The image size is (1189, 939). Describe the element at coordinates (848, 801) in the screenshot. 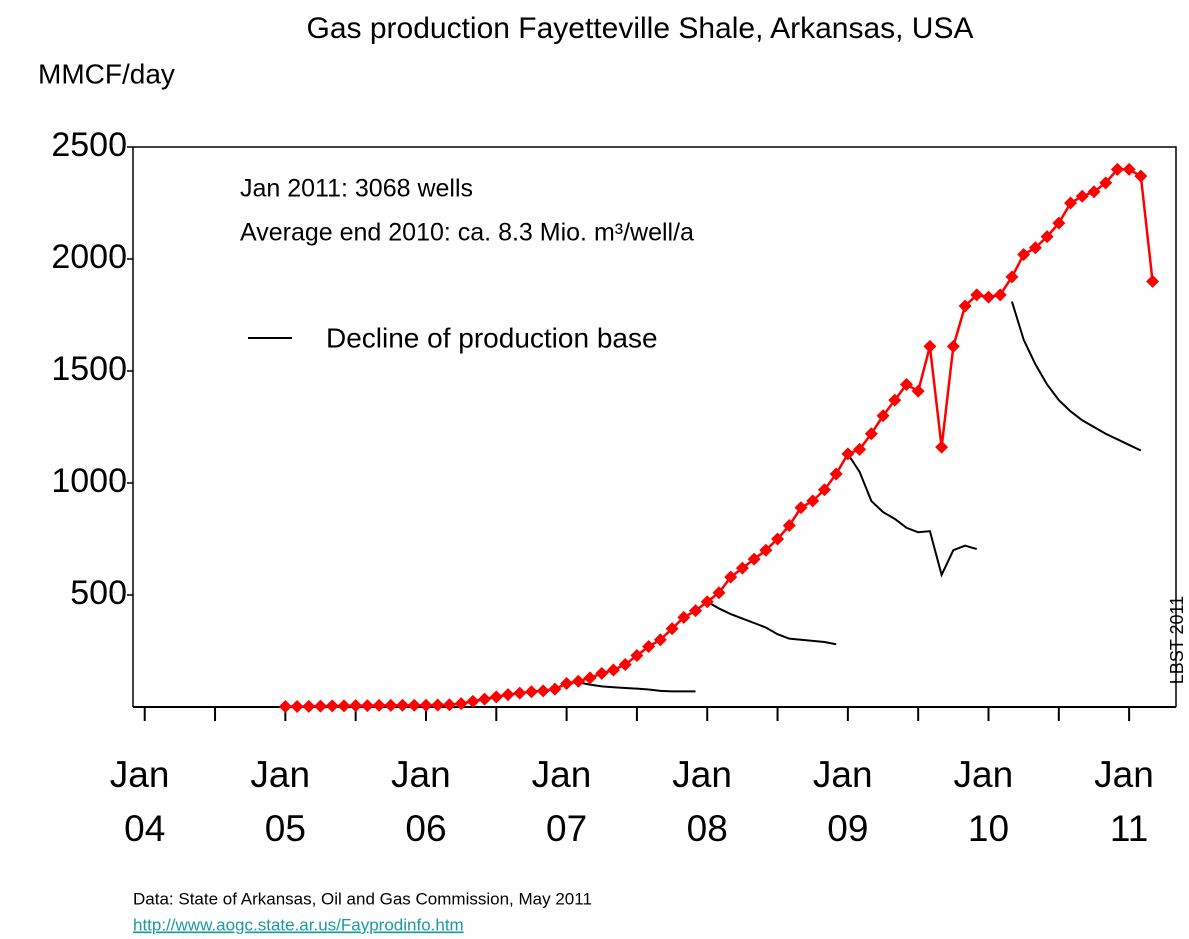

I see `x-tick-label: Jan 09` at that location.